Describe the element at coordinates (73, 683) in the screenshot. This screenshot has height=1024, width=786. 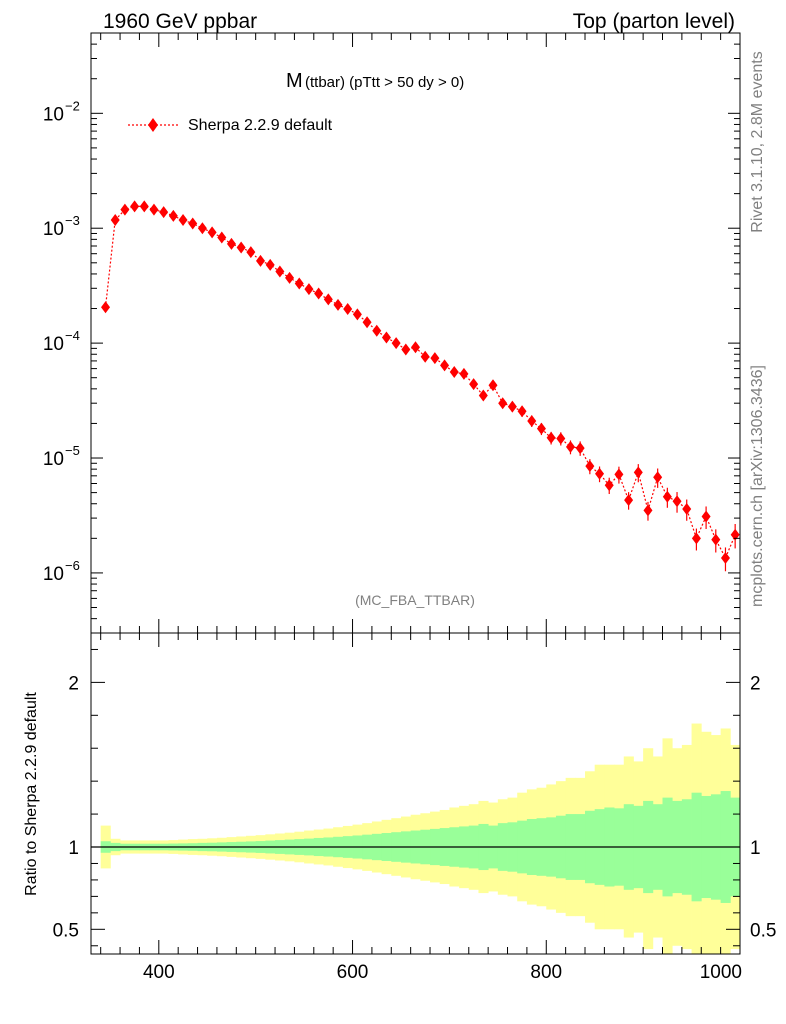
I see `ratio-ytick-label: 2` at that location.